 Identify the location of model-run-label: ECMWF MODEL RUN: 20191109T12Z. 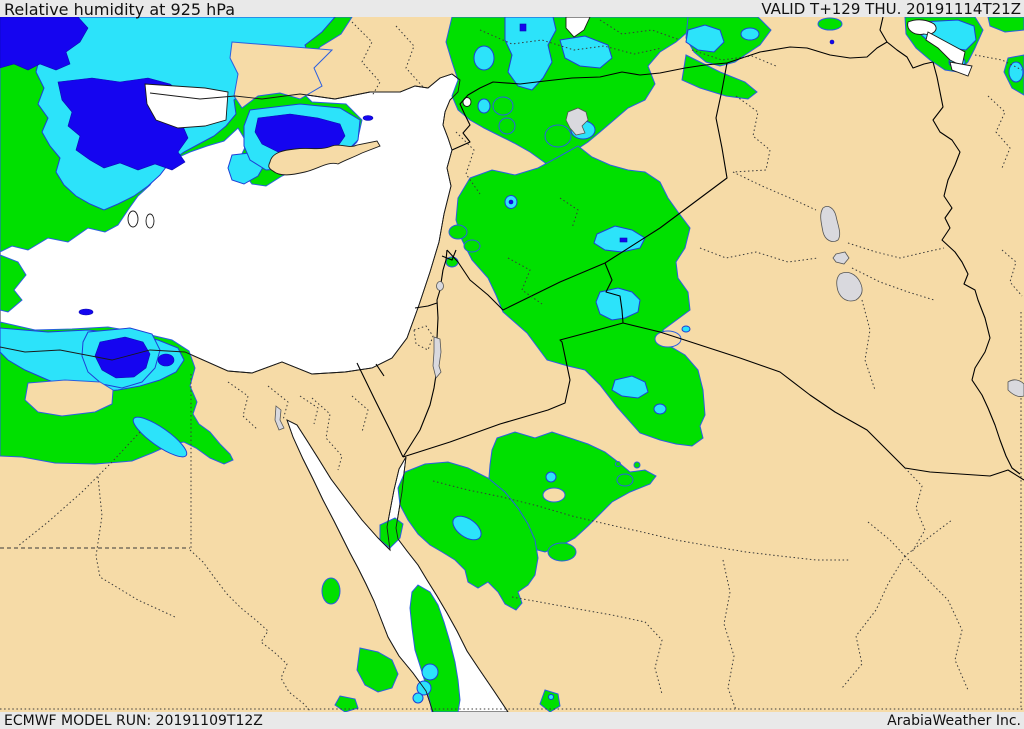
(133, 721).